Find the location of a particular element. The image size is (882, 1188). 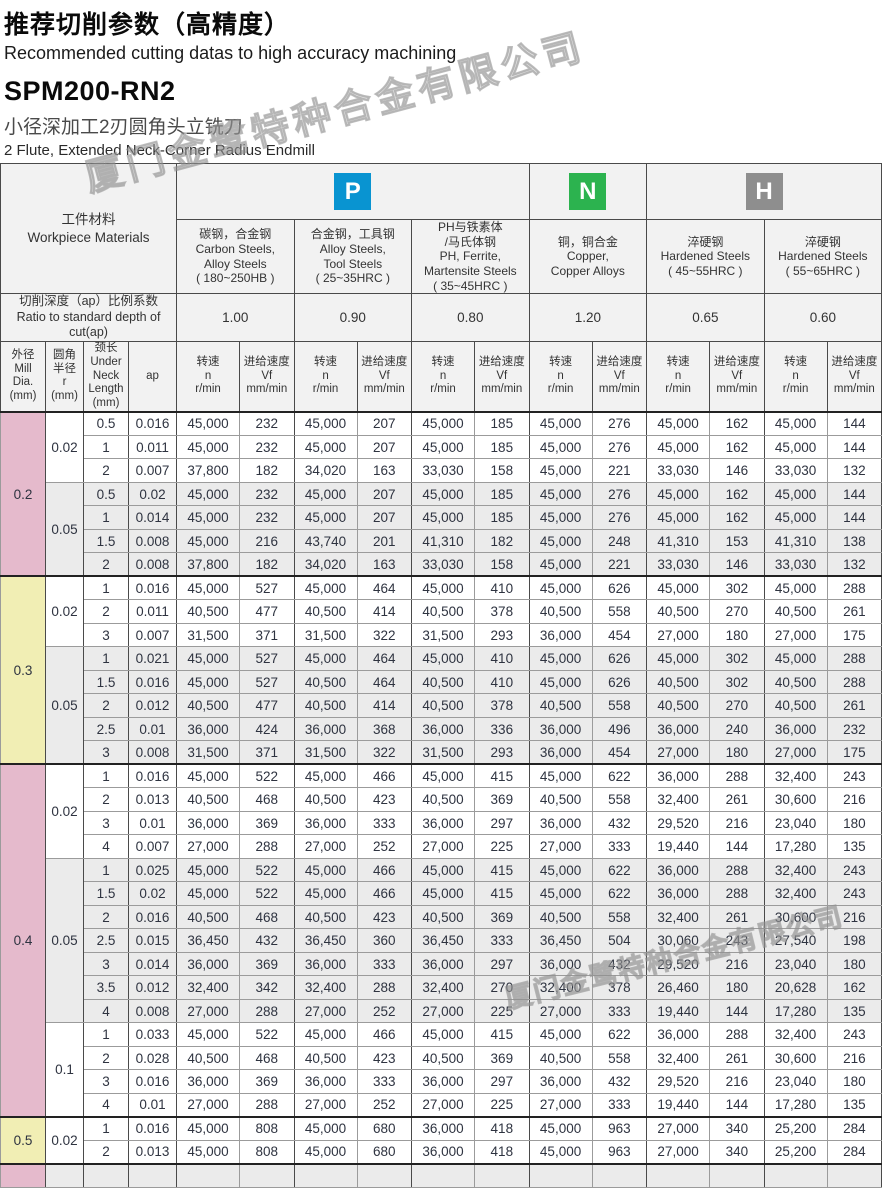

workpiece-materials-header: 工件材料 Workpiece Materials is located at coordinates (89, 228).